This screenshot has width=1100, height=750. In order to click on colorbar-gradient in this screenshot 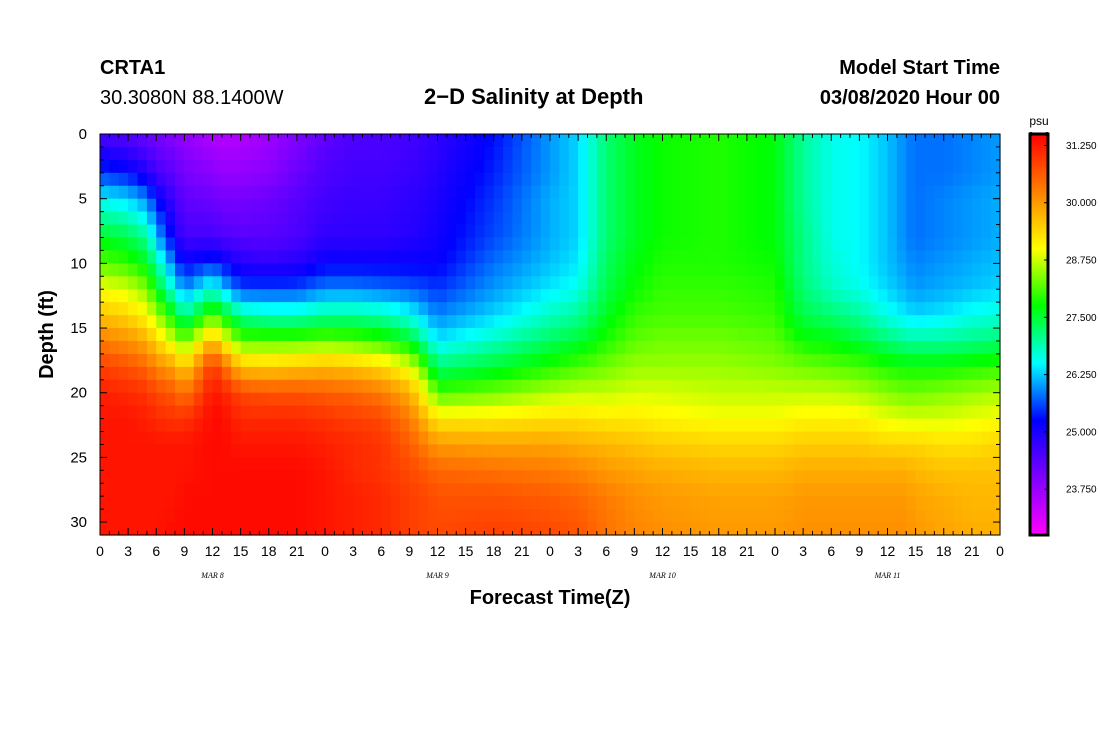, I will do `click(1039, 334)`.